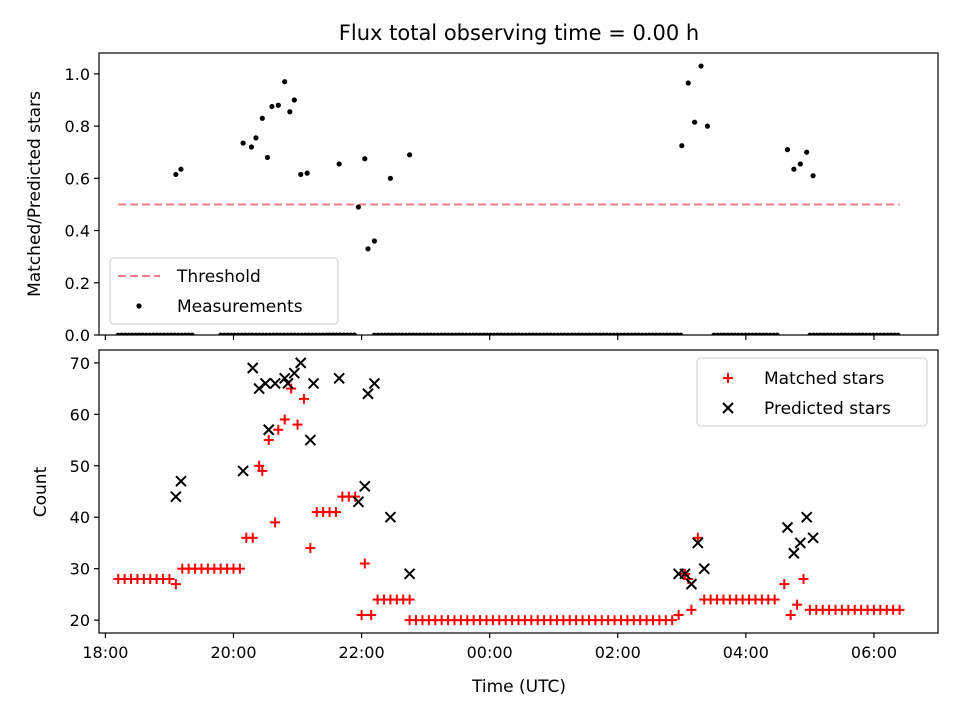  I want to click on legend-measurements-label: Measurements, so click(240, 307).